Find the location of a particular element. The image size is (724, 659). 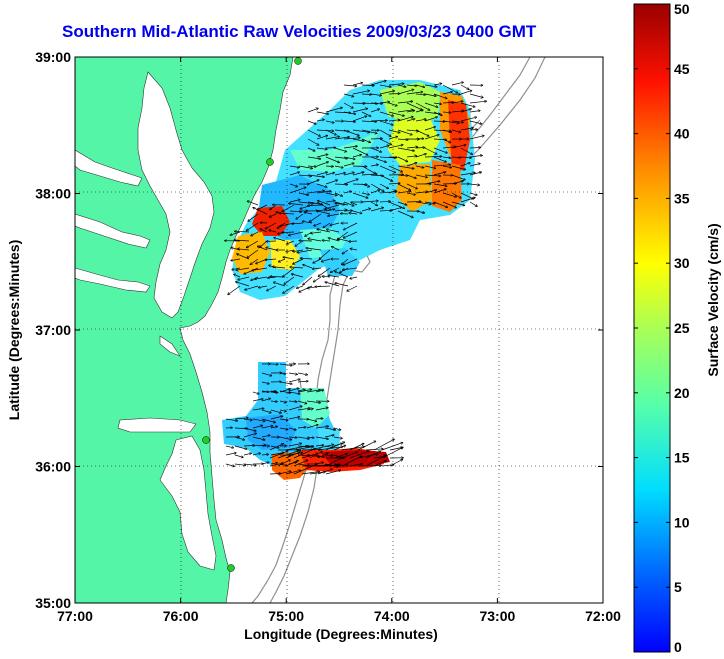

colorbar-ticks: 0 5 10 15 20 25 30 35 40 45 50 is located at coordinates (662, 328).